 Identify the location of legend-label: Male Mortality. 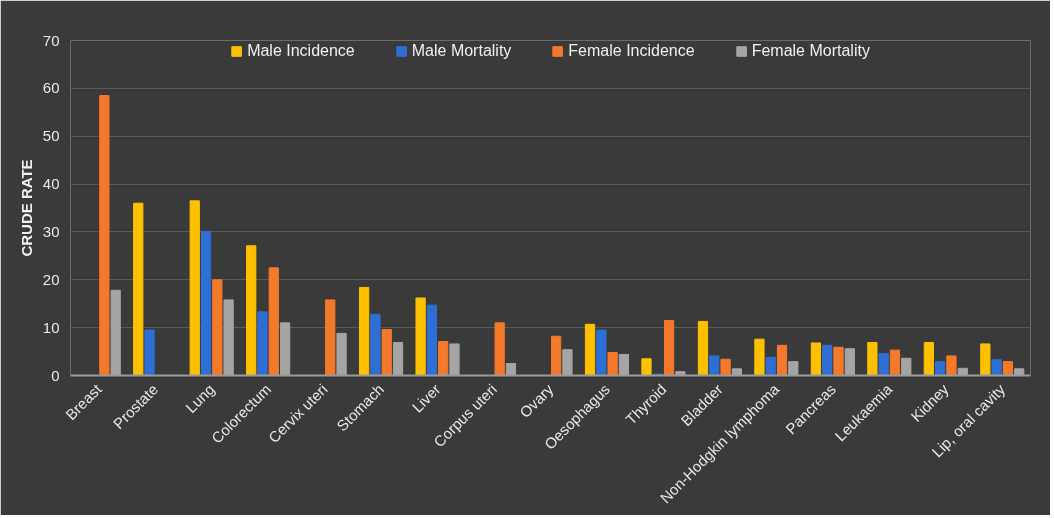
(461, 51).